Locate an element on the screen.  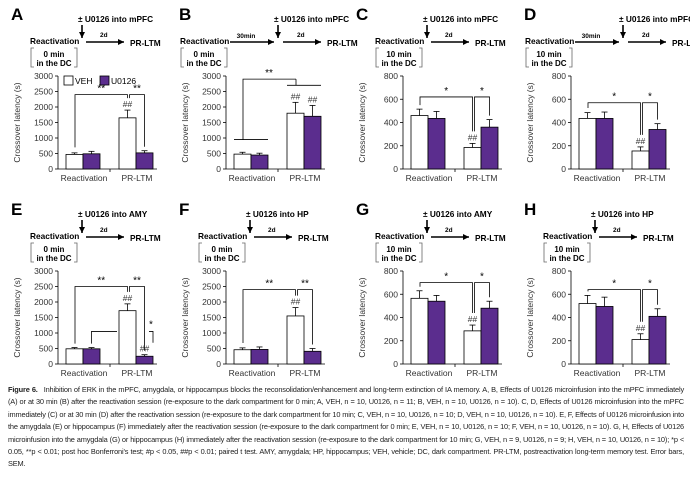
panel-letter: B is located at coordinates (185, 14).